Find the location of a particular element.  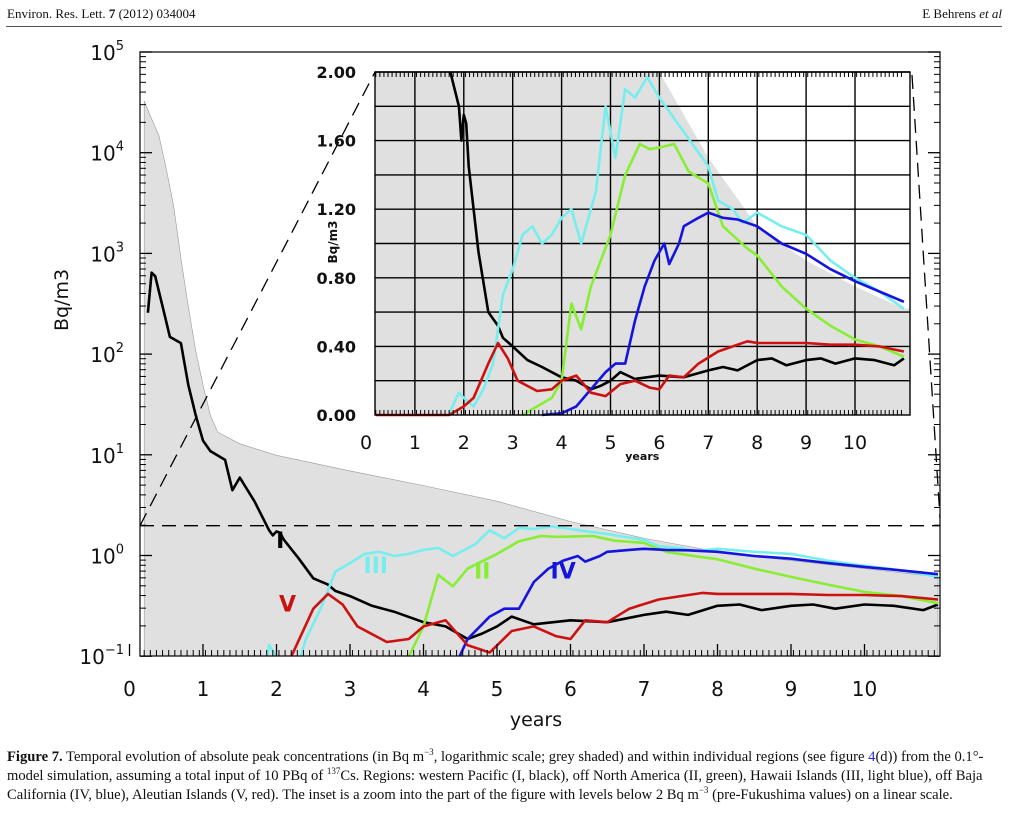

x-tick-label: 0 is located at coordinates (129, 689).